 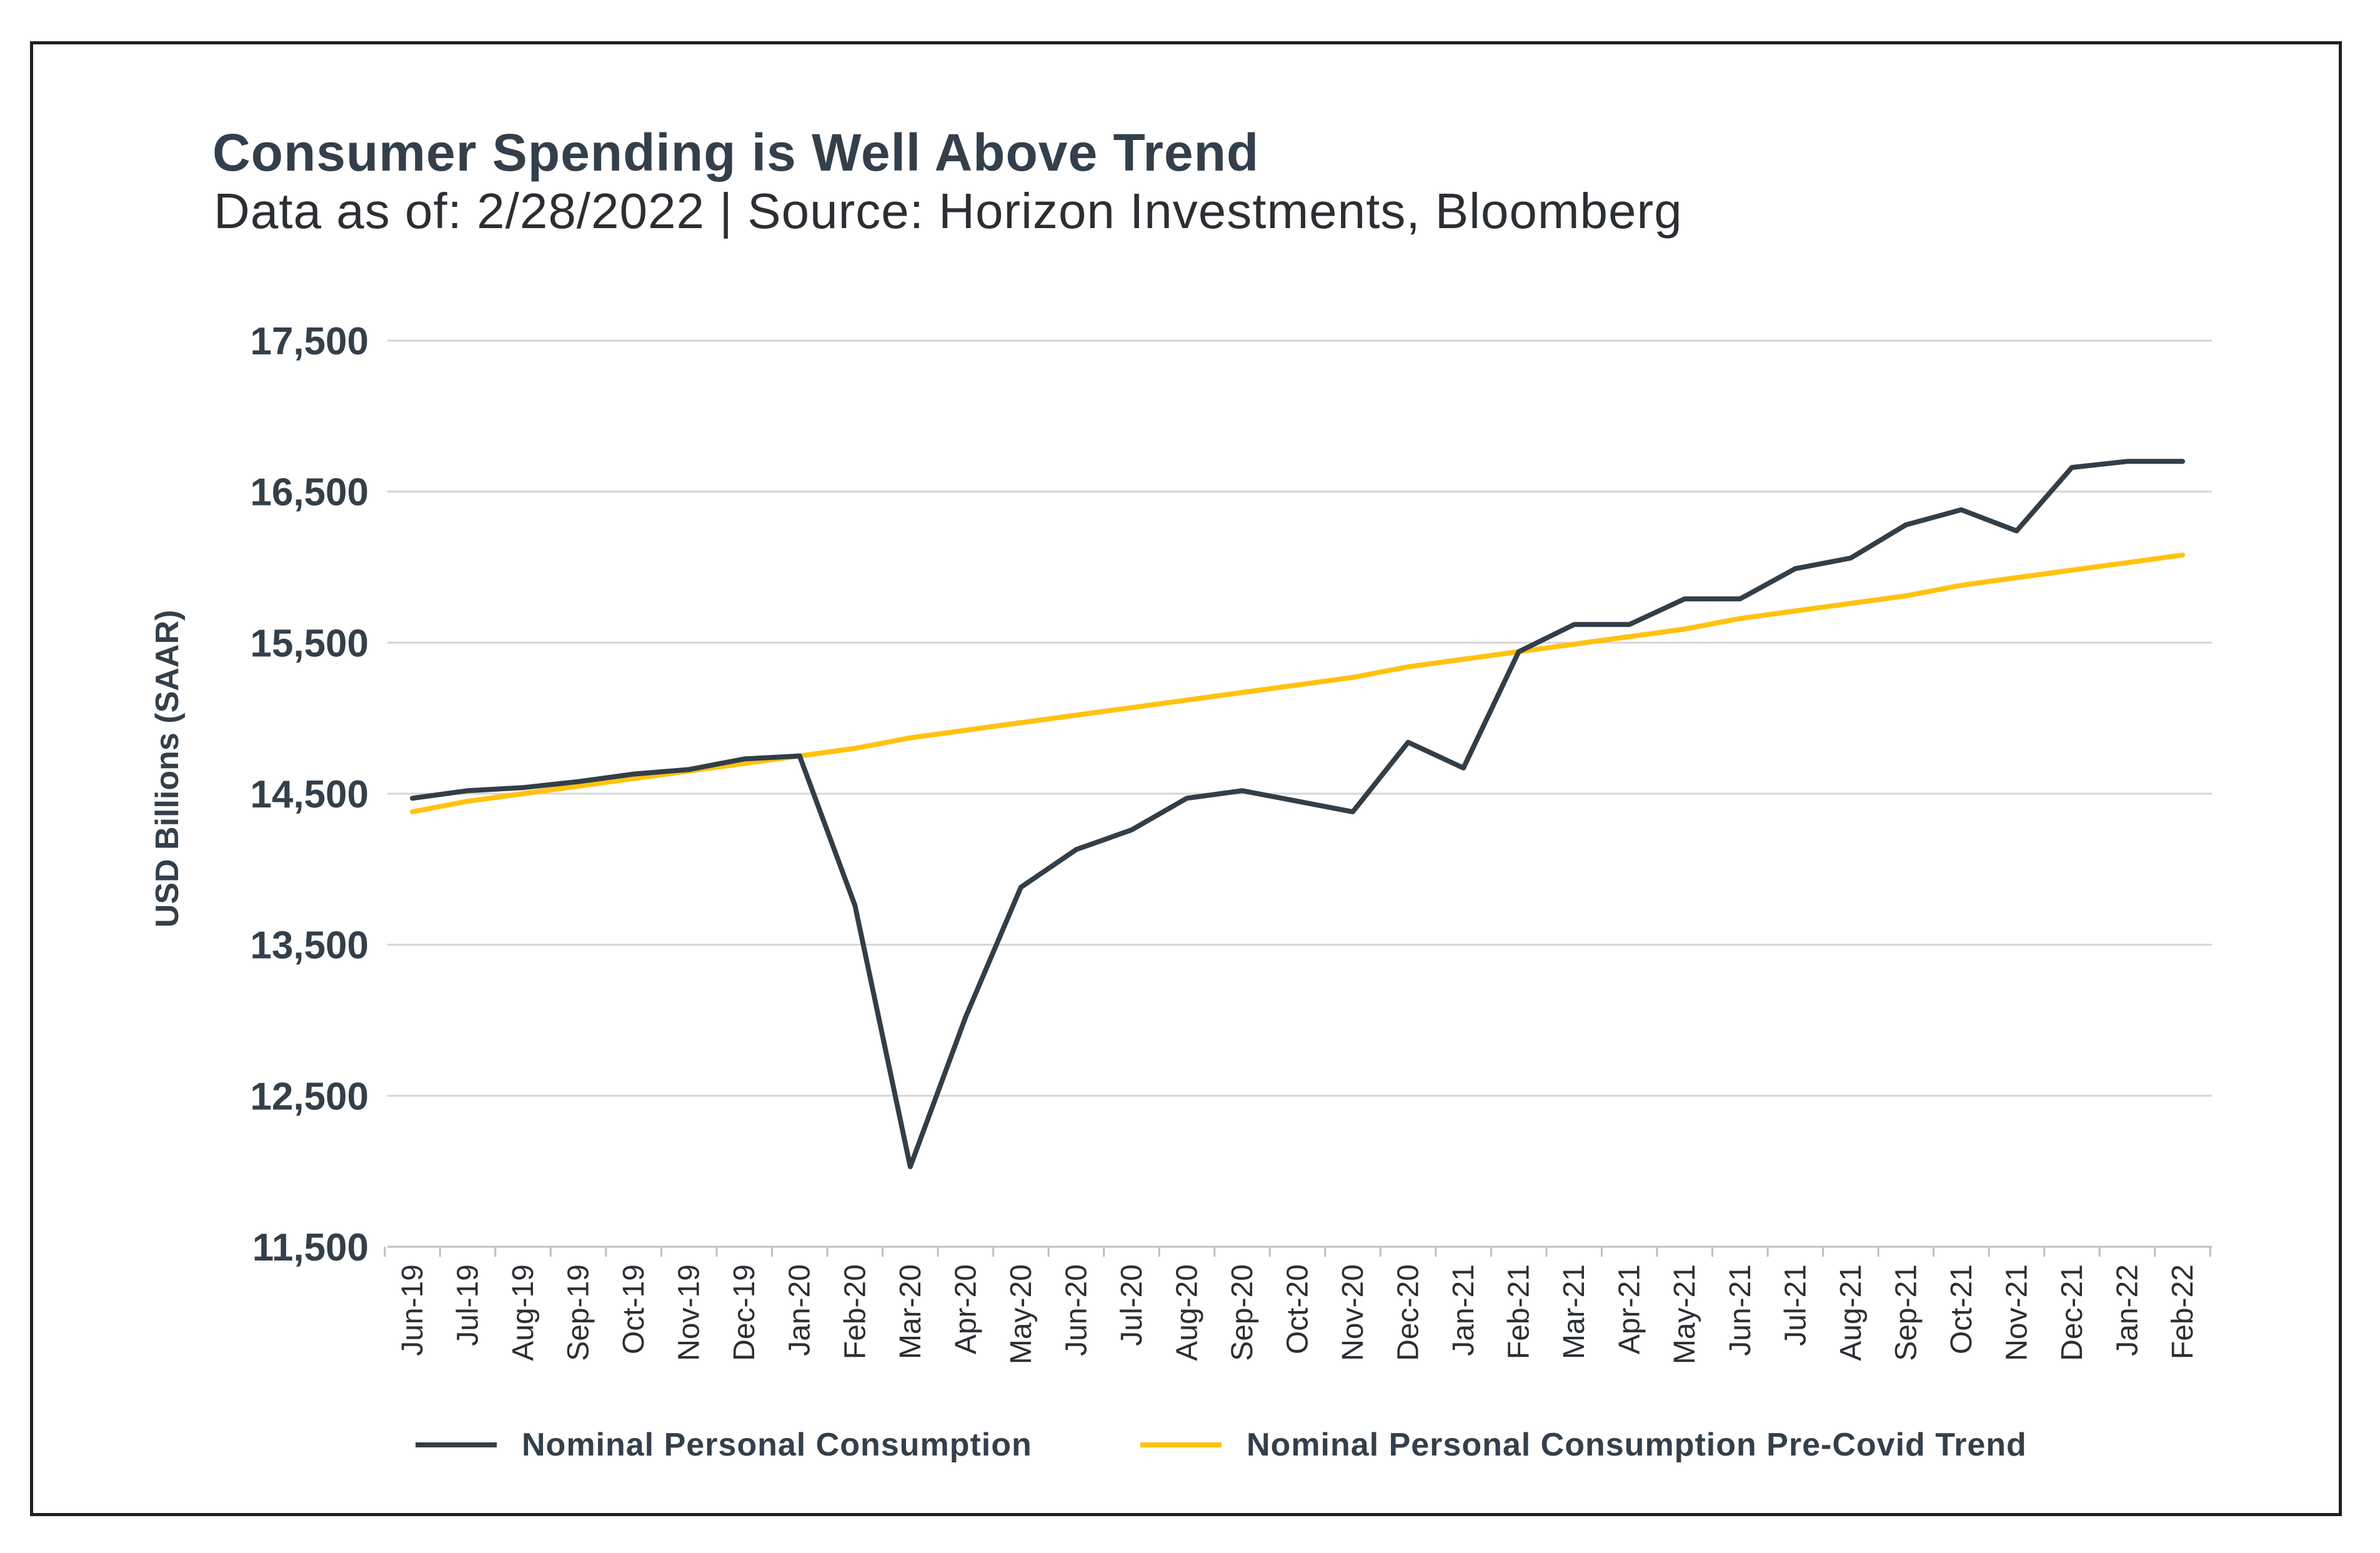 I want to click on x-tick-label: Jul-19, so click(x=469, y=1305).